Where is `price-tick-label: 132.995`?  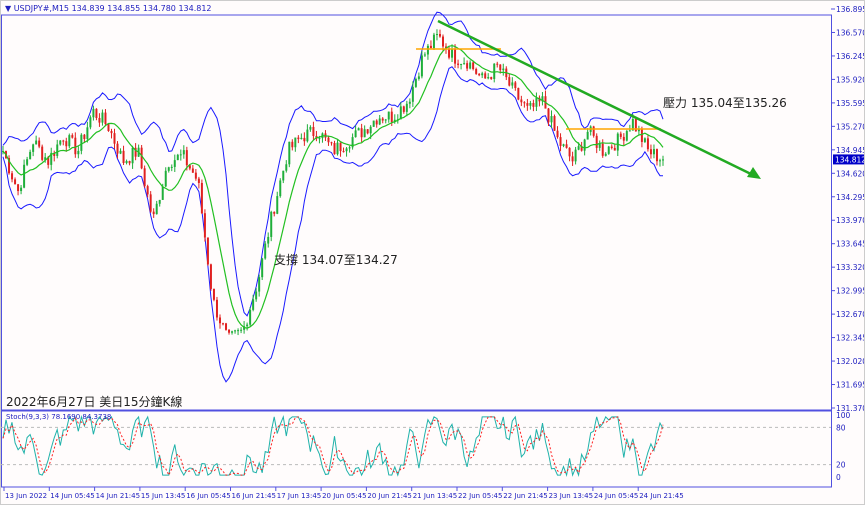
price-tick-label: 132.995 is located at coordinates (850, 291).